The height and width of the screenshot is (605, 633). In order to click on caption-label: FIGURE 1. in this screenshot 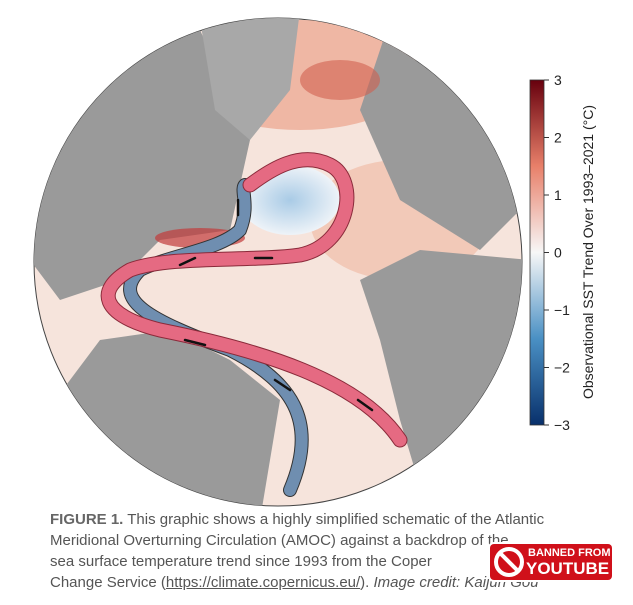, I will do `click(87, 519)`.